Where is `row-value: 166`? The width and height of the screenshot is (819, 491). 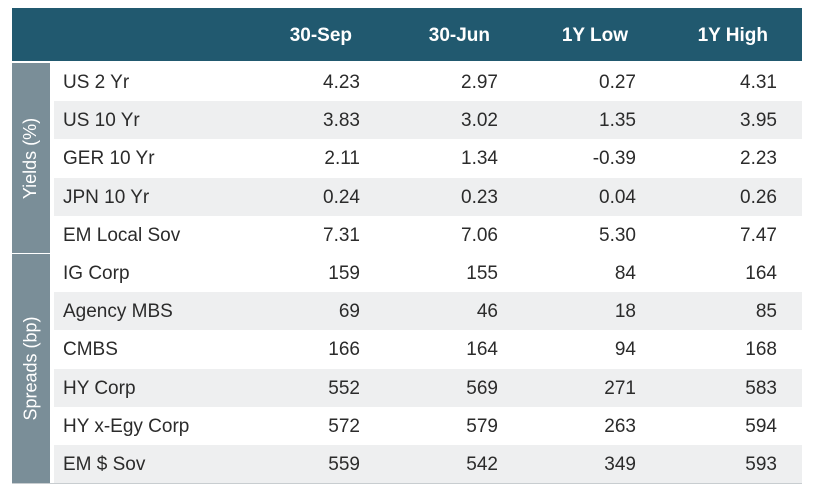 row-value: 166 is located at coordinates (344, 350).